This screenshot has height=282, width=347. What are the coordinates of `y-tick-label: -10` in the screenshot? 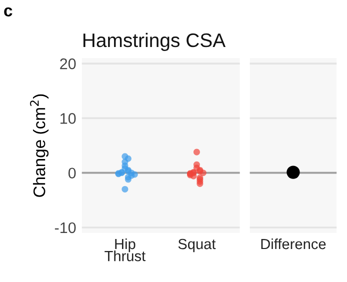 It's located at (65, 228).